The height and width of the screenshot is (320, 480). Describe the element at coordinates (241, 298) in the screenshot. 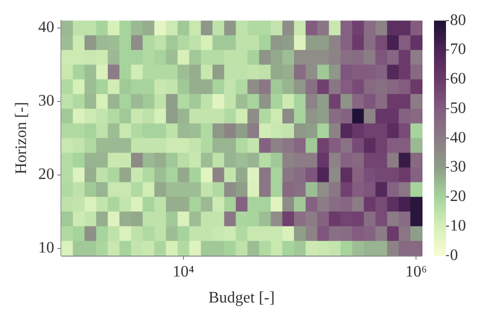

I see `x-axis-title: Budget [-]` at that location.